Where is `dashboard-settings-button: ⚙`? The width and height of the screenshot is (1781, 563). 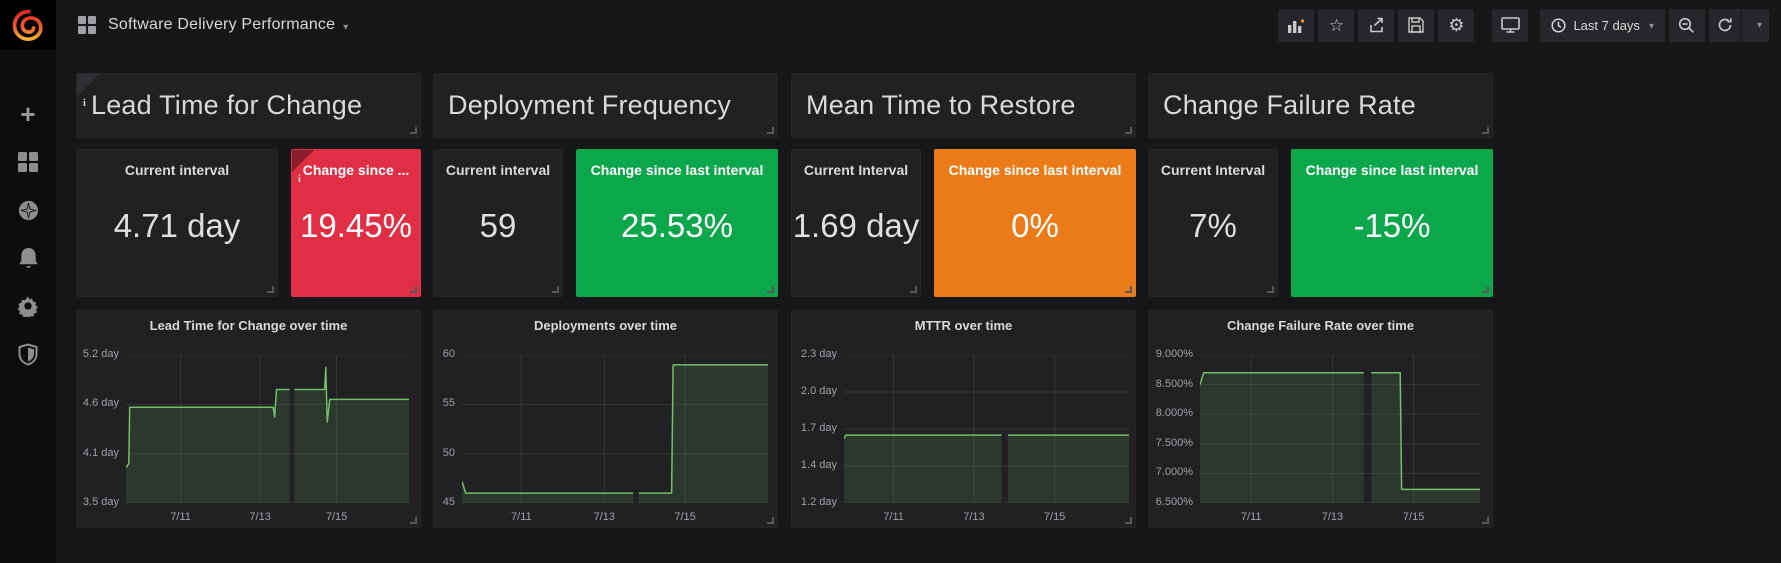
dashboard-settings-button: ⚙ is located at coordinates (1456, 25).